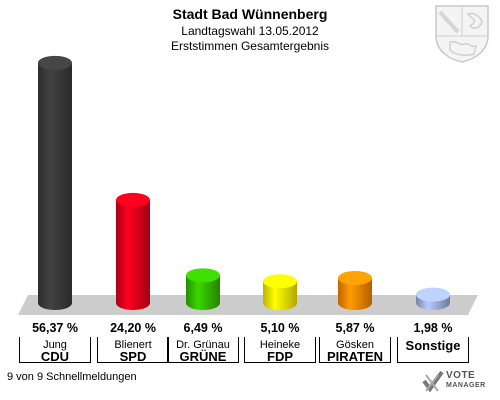 The width and height of the screenshot is (500, 400). I want to click on label-bracket-piraten, so click(355, 350).